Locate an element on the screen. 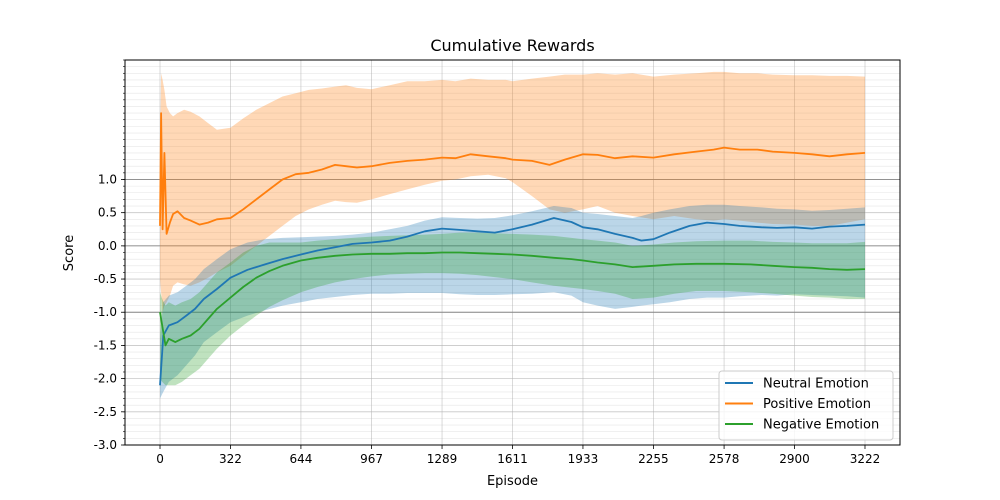 The width and height of the screenshot is (1000, 500). x-tick-label: 2900 is located at coordinates (794, 459).